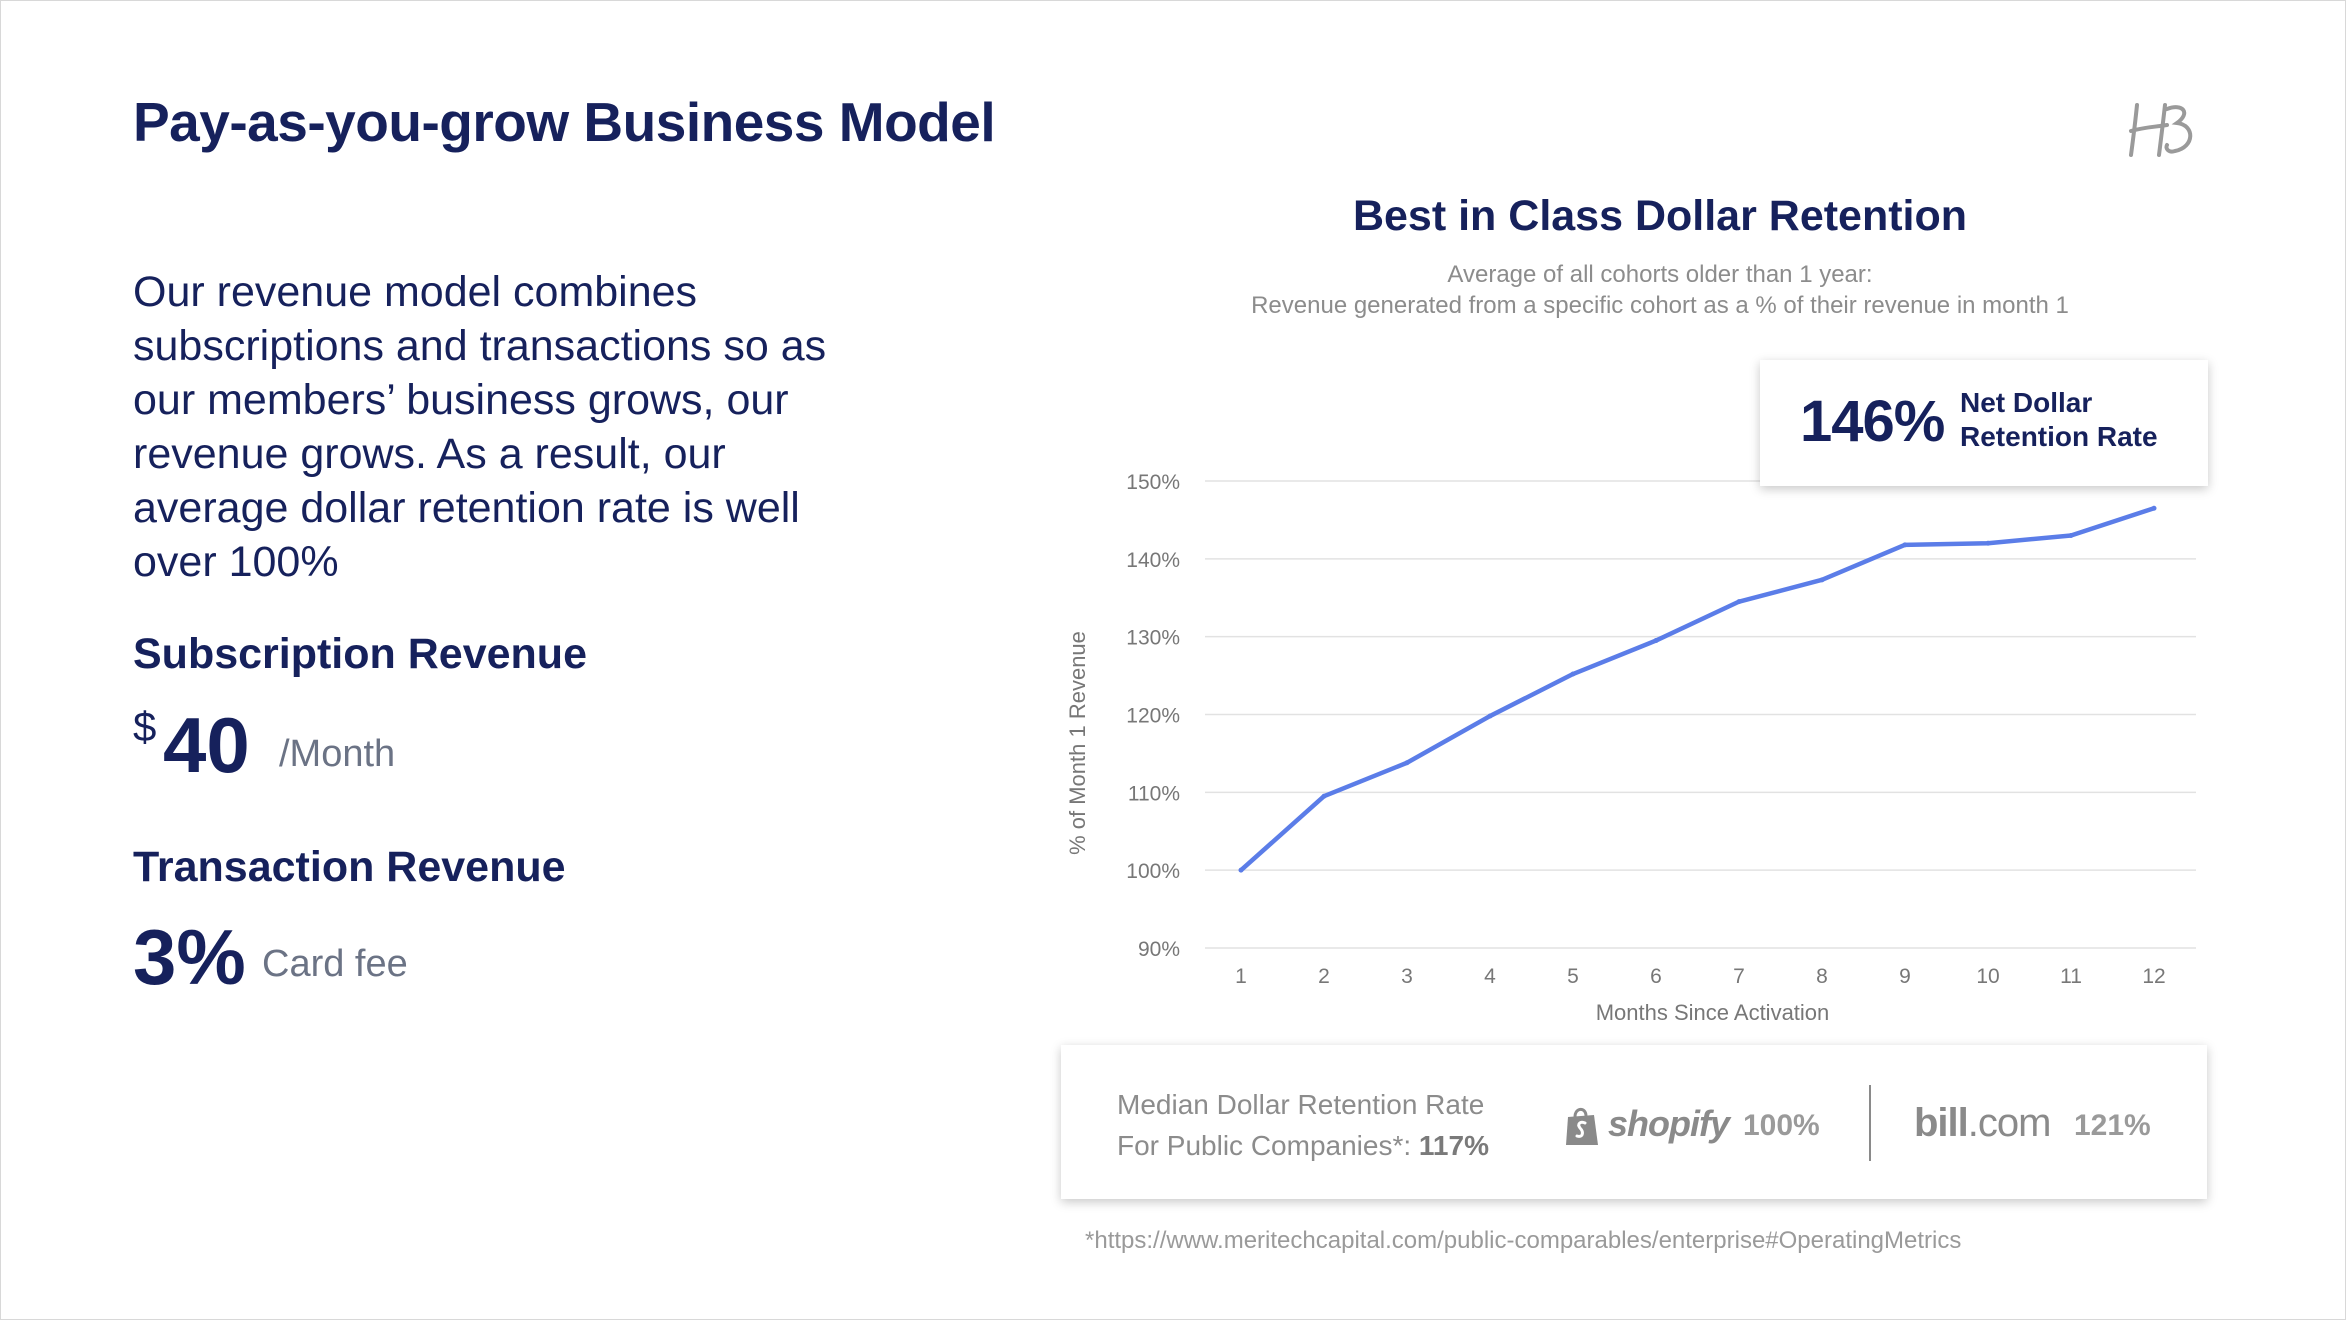 This screenshot has height=1320, width=2346. Describe the element at coordinates (1241, 976) in the screenshot. I see `x-tick-label: 1` at that location.